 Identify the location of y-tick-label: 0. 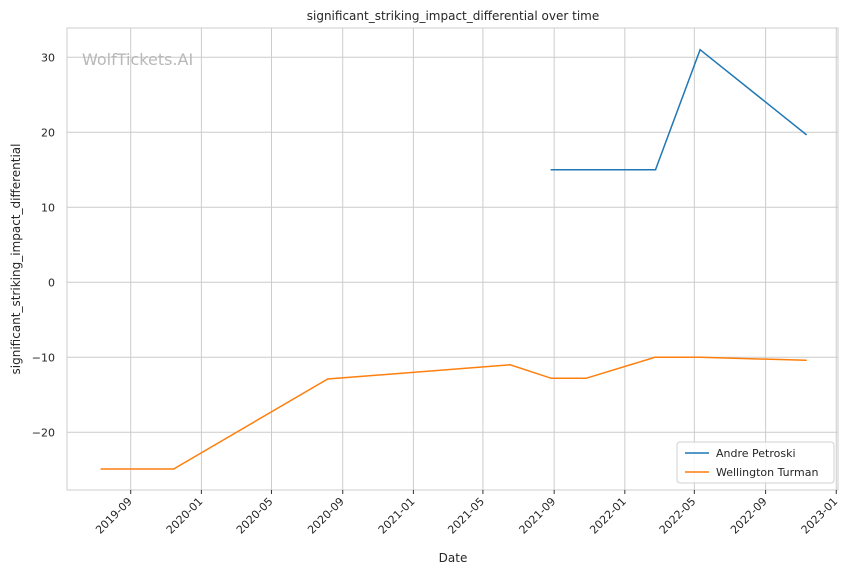
(51, 282).